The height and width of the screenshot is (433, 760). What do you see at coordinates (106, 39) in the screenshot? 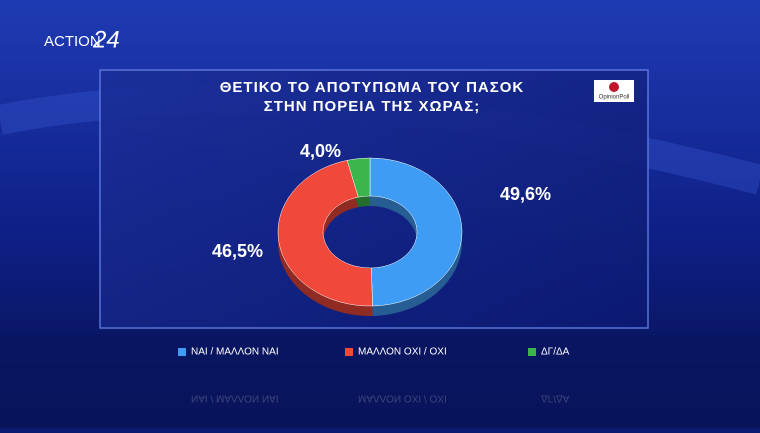
I see `channel-logo-number: 24` at bounding box center [106, 39].